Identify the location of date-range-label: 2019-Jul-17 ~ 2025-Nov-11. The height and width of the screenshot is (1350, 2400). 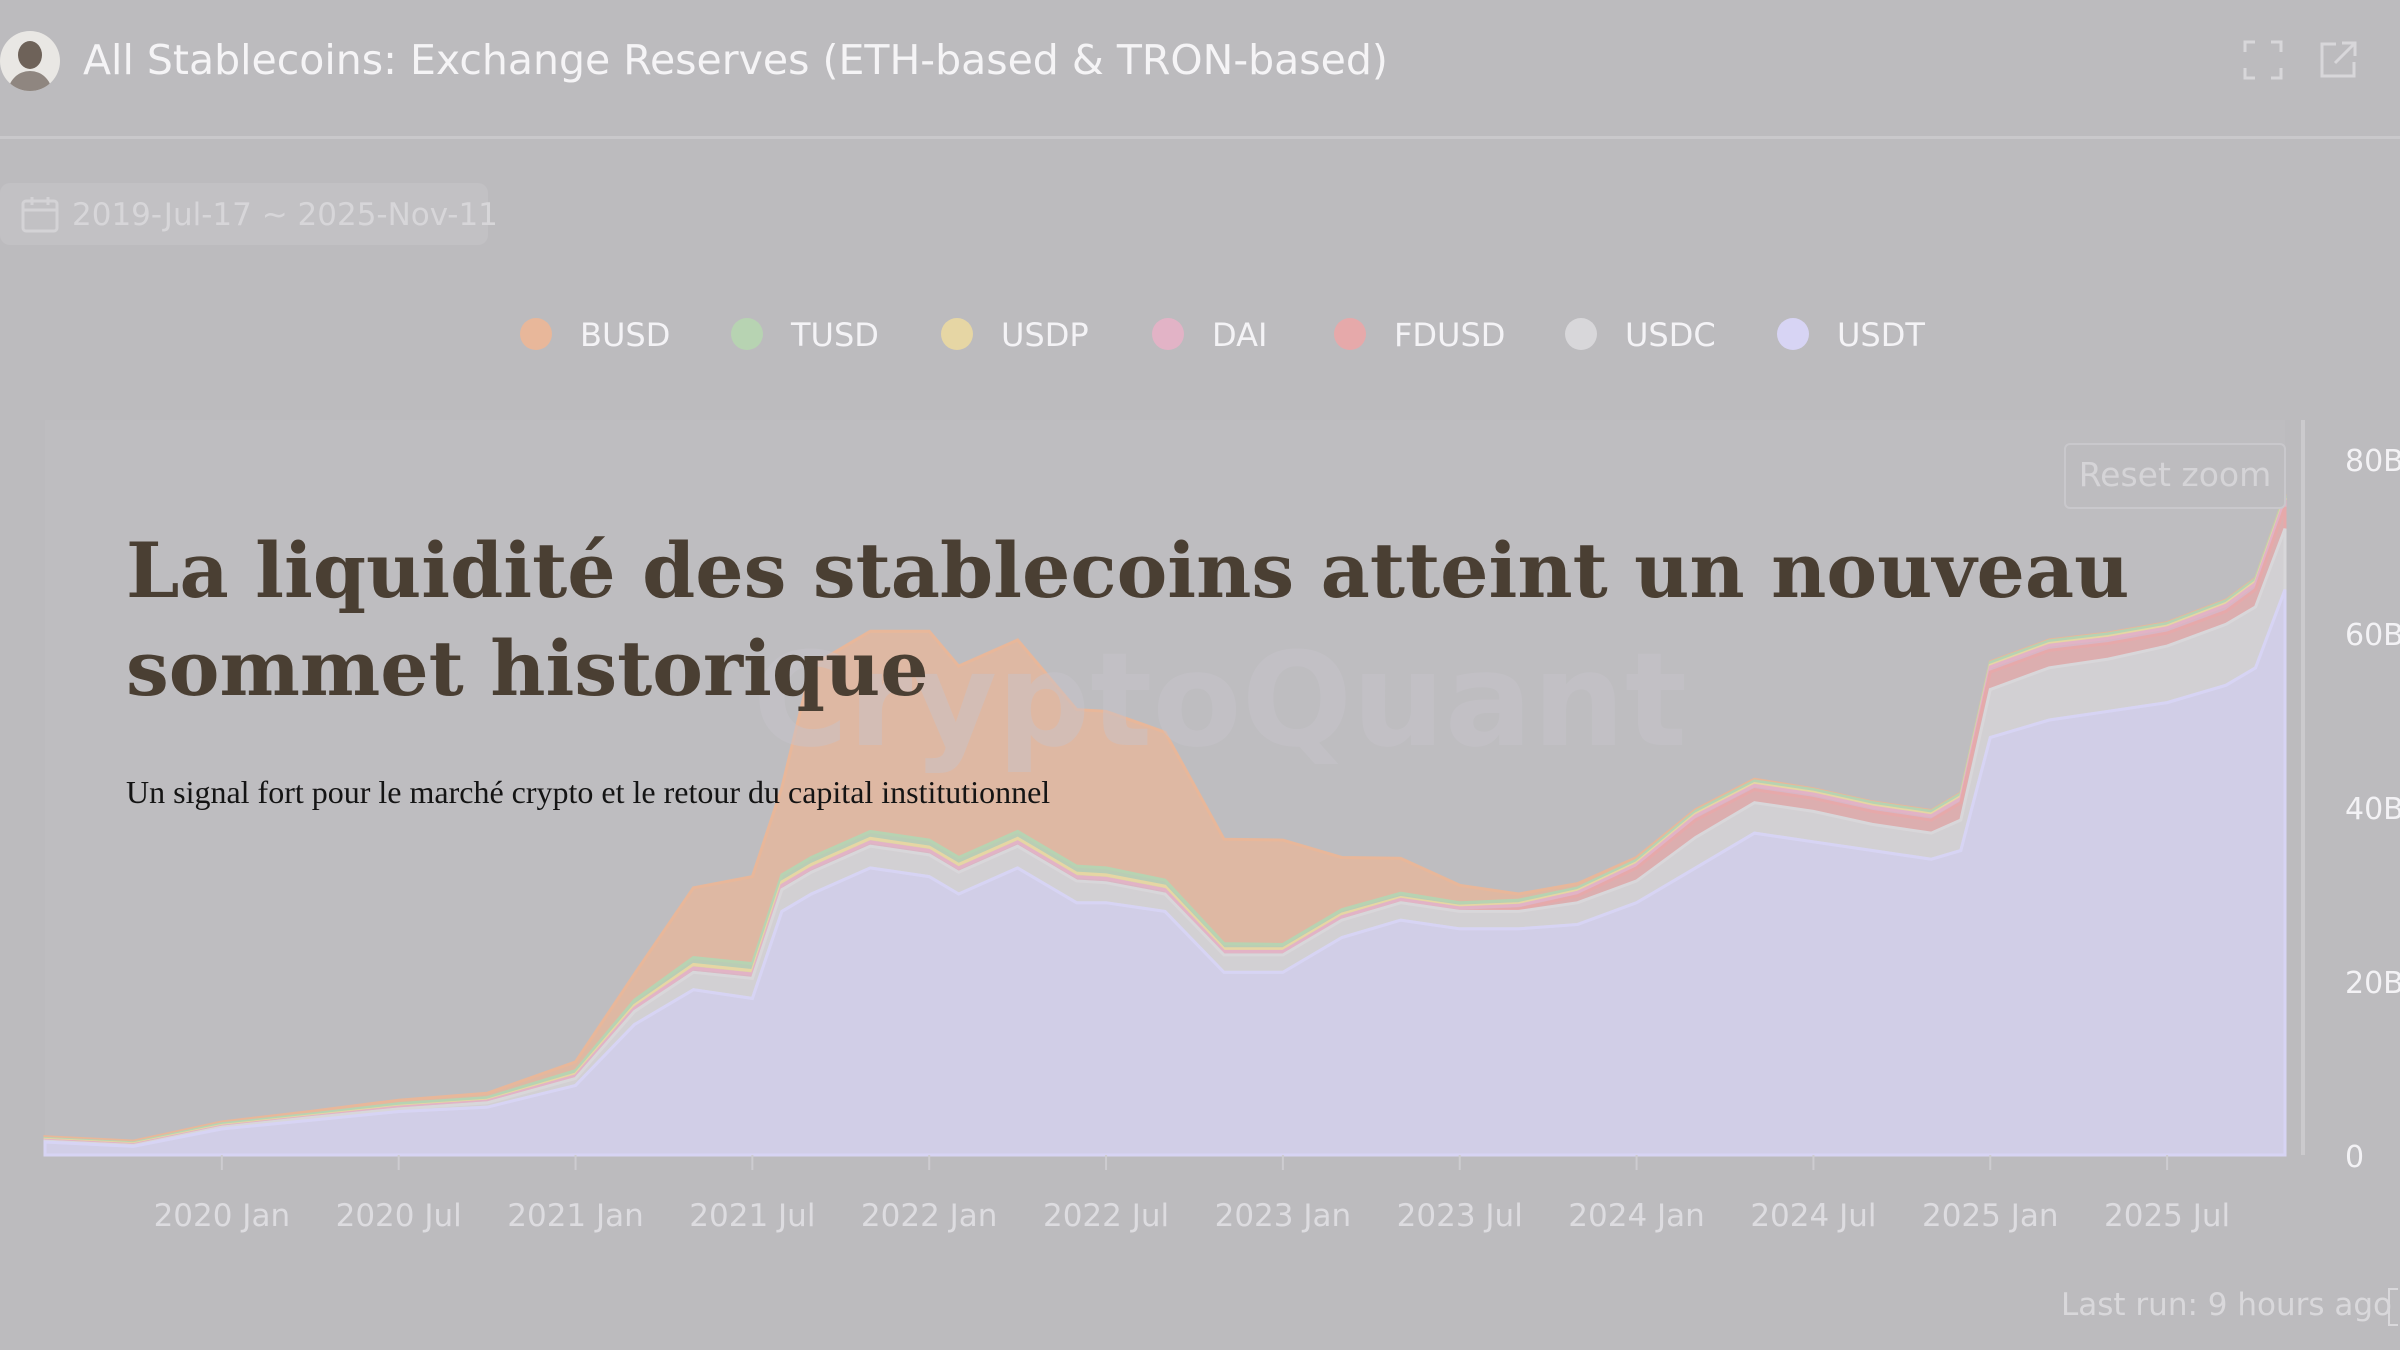
(285, 215).